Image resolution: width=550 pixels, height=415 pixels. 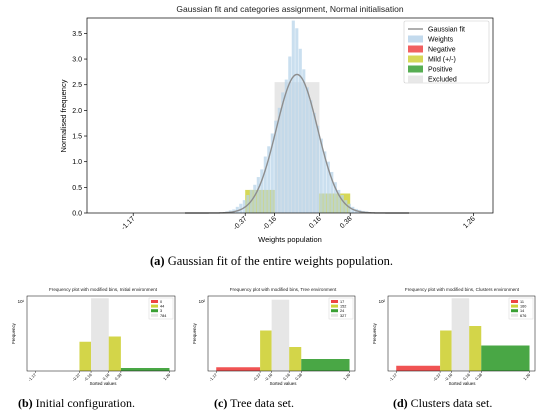 What do you see at coordinates (290, 239) in the screenshot?
I see `x-axis-label: Weights population` at bounding box center [290, 239].